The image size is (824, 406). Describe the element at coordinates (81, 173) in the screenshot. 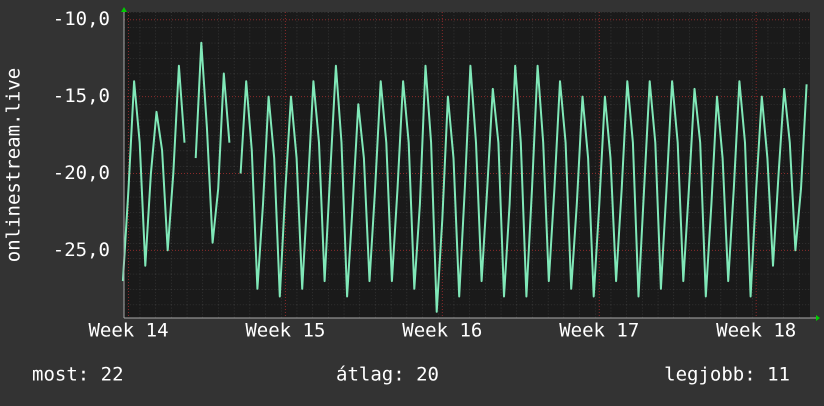

I see `y-tick-label: -20,0` at that location.